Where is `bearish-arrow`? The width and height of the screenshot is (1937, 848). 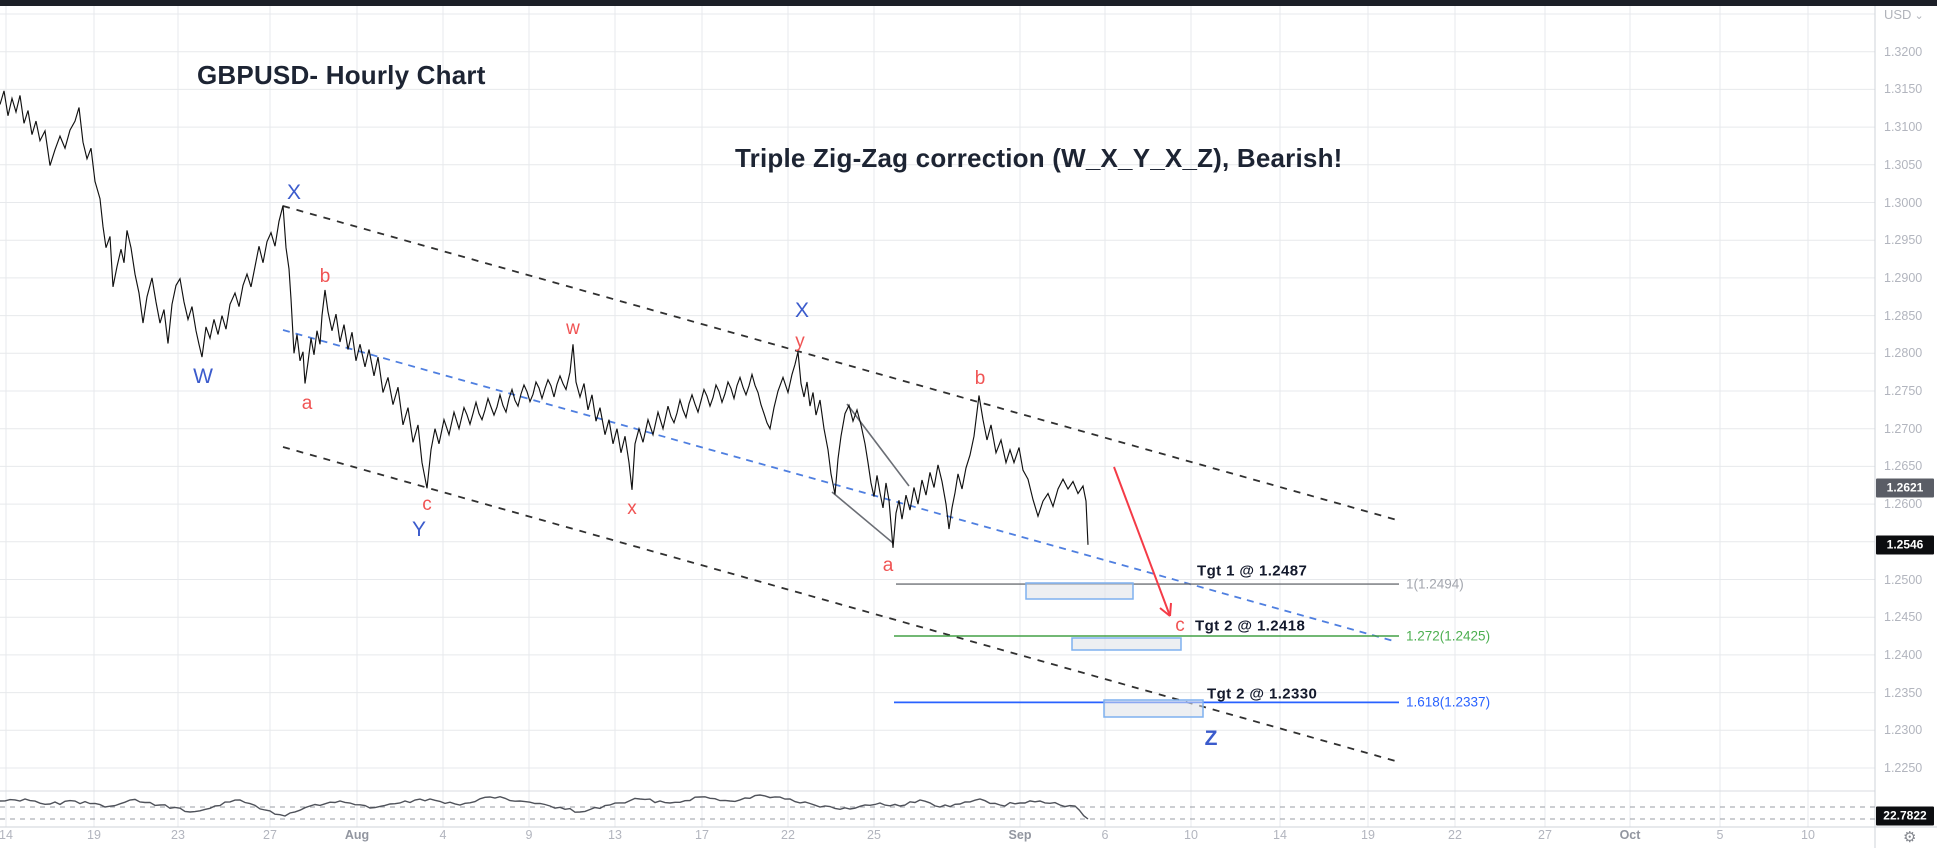 bearish-arrow is located at coordinates (1142, 541).